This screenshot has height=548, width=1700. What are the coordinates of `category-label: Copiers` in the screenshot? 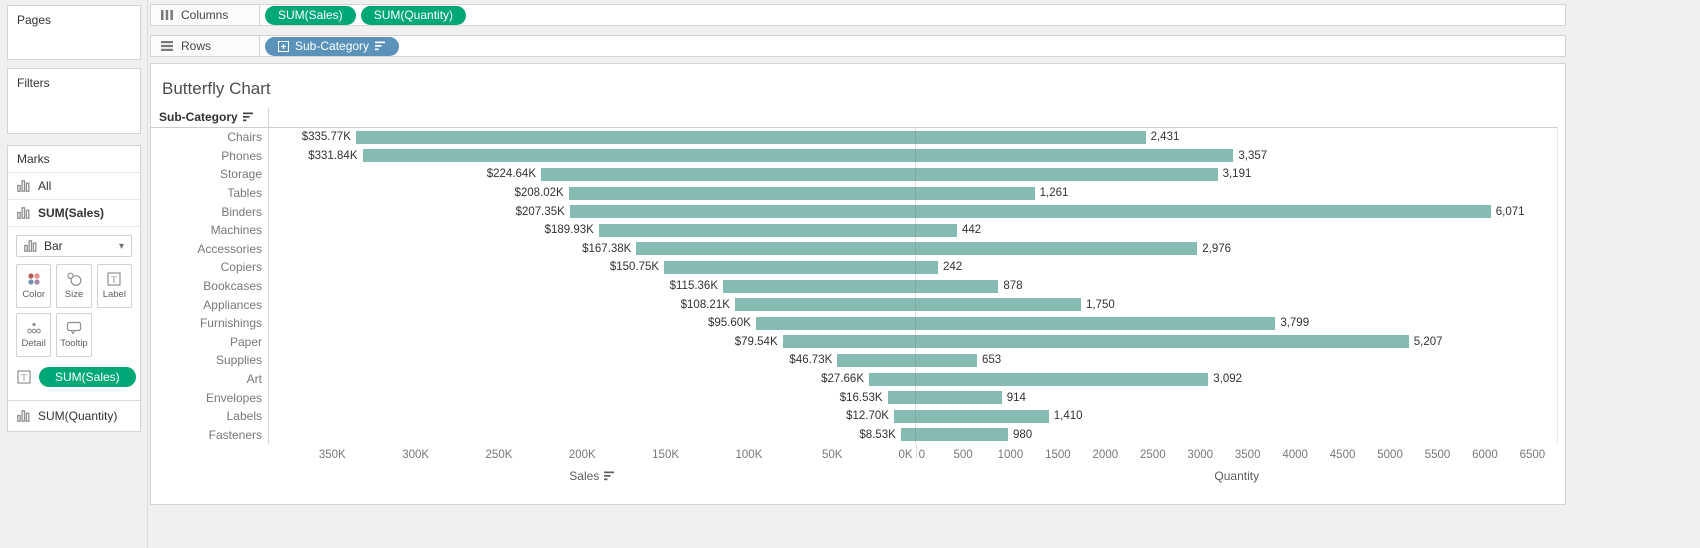 It's located at (210, 267).